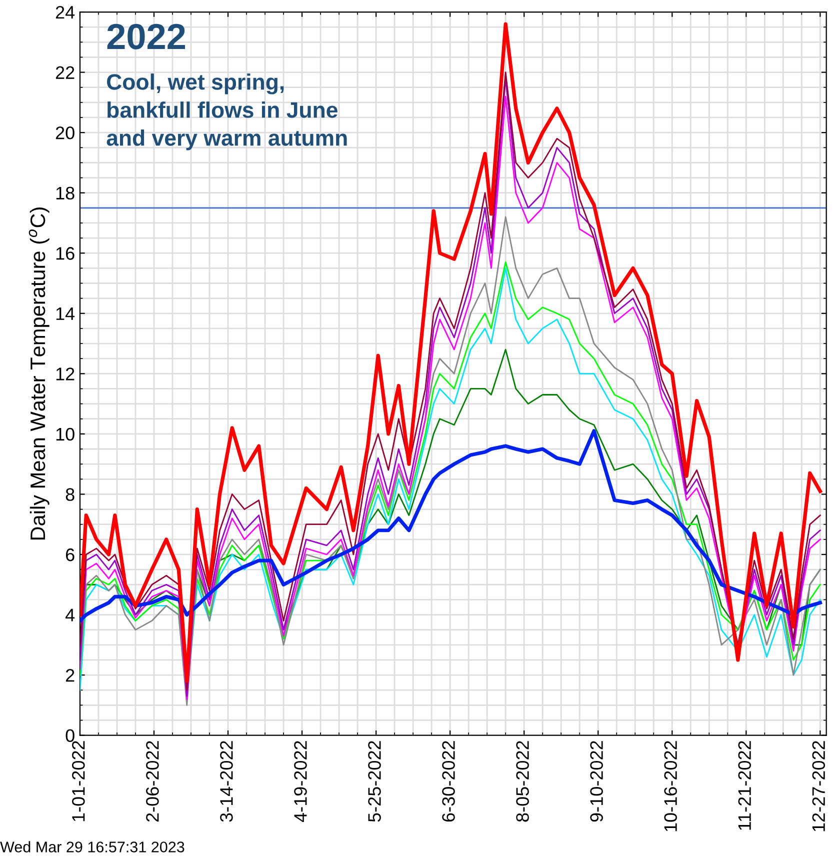 This screenshot has width=833, height=858. Describe the element at coordinates (374, 781) in the screenshot. I see `x-tick-label: 5-25-2022` at that location.